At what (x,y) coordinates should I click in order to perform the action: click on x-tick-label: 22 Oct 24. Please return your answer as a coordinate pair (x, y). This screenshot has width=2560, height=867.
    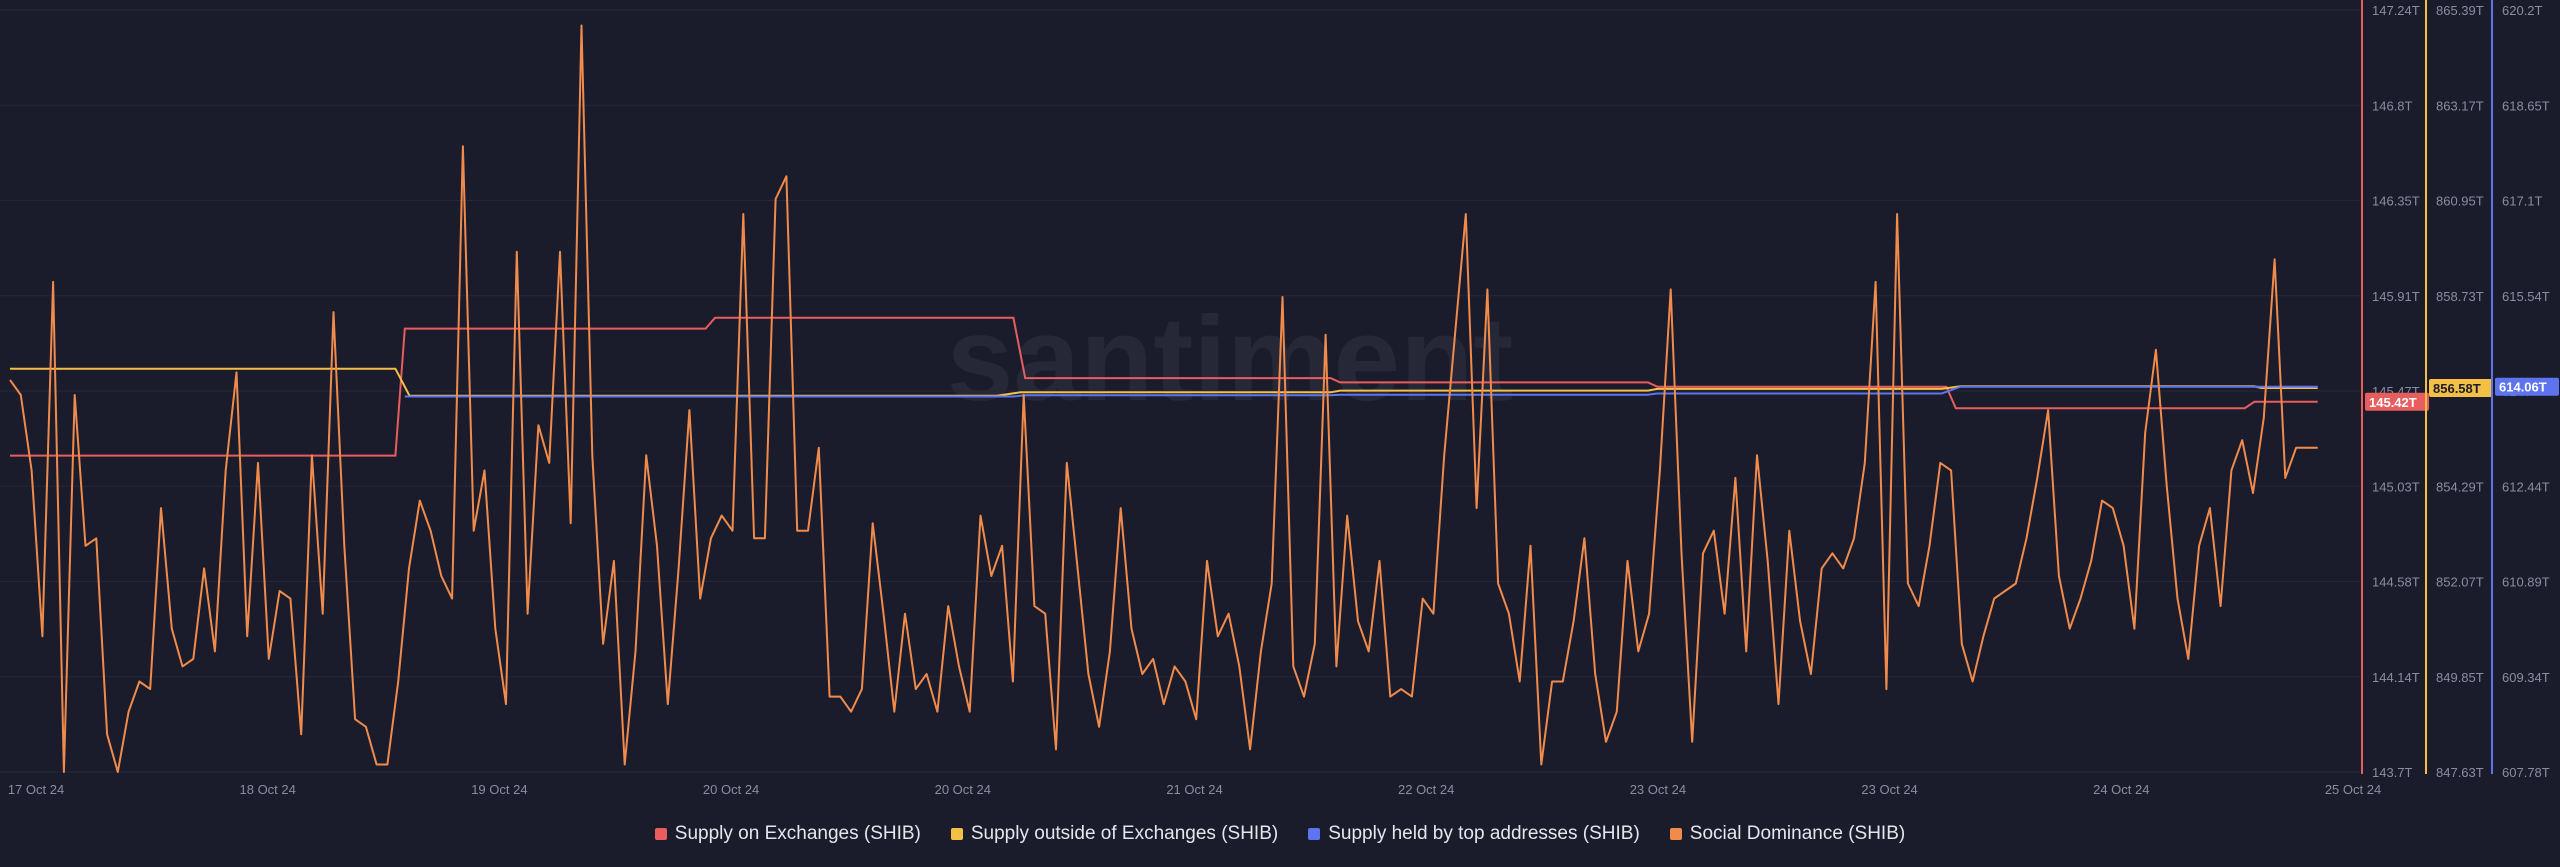
    Looking at the image, I should click on (1426, 789).